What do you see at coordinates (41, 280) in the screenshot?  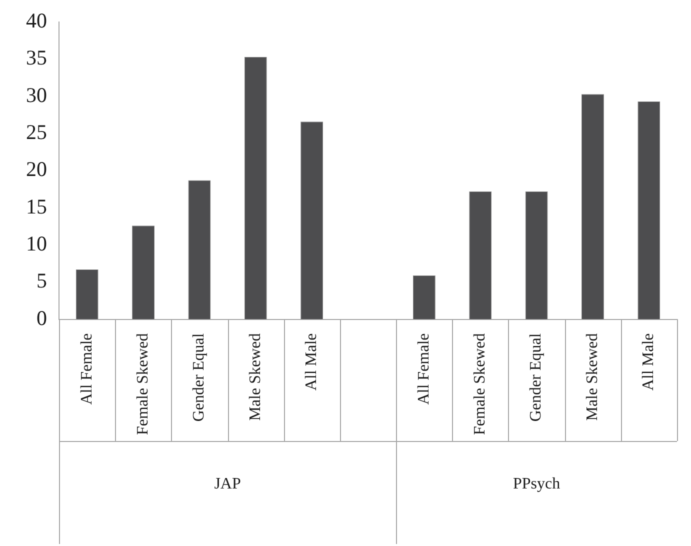 I see `y-tick-label: 5` at bounding box center [41, 280].